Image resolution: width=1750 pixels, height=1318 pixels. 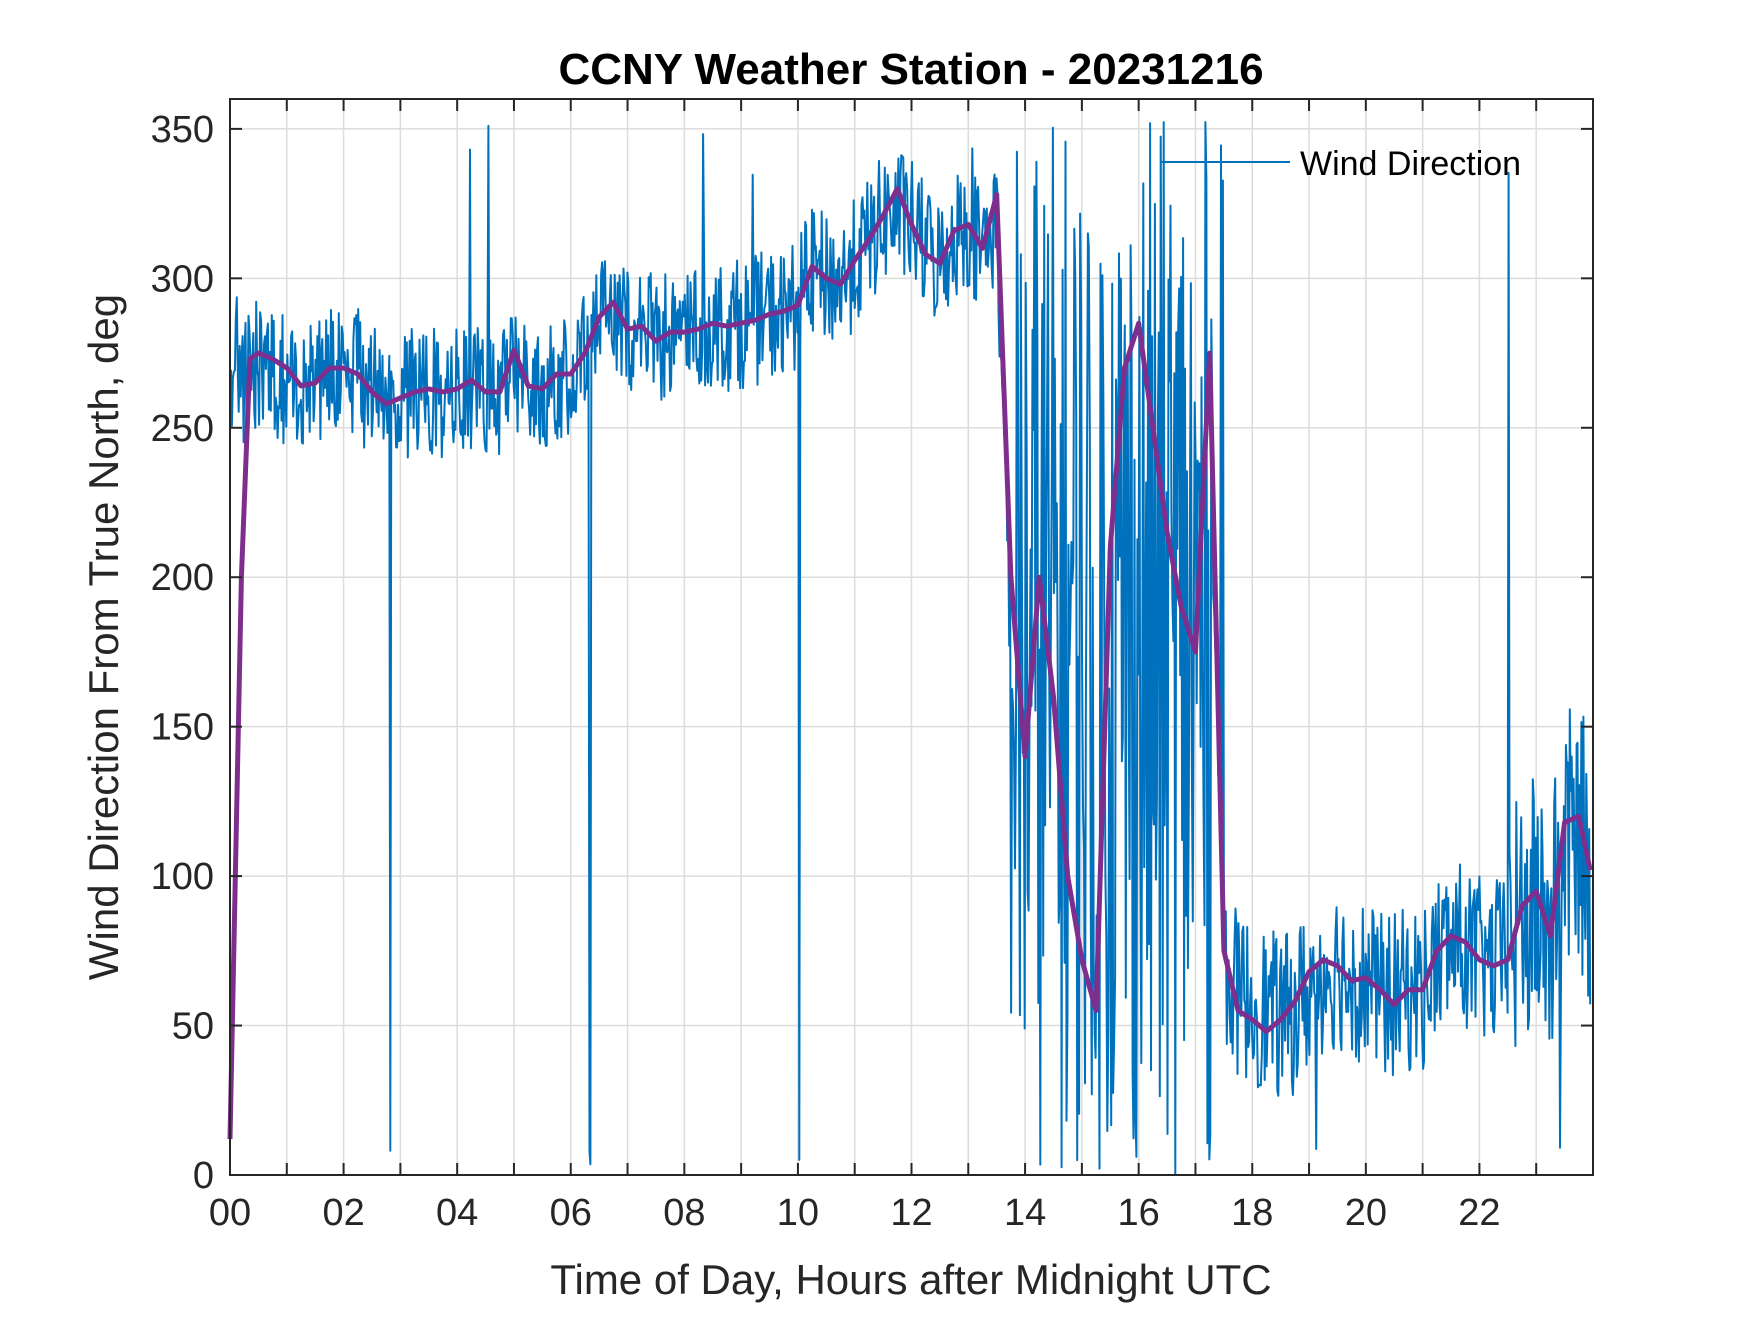 What do you see at coordinates (1139, 1213) in the screenshot?
I see `x-tick-label: 16` at bounding box center [1139, 1213].